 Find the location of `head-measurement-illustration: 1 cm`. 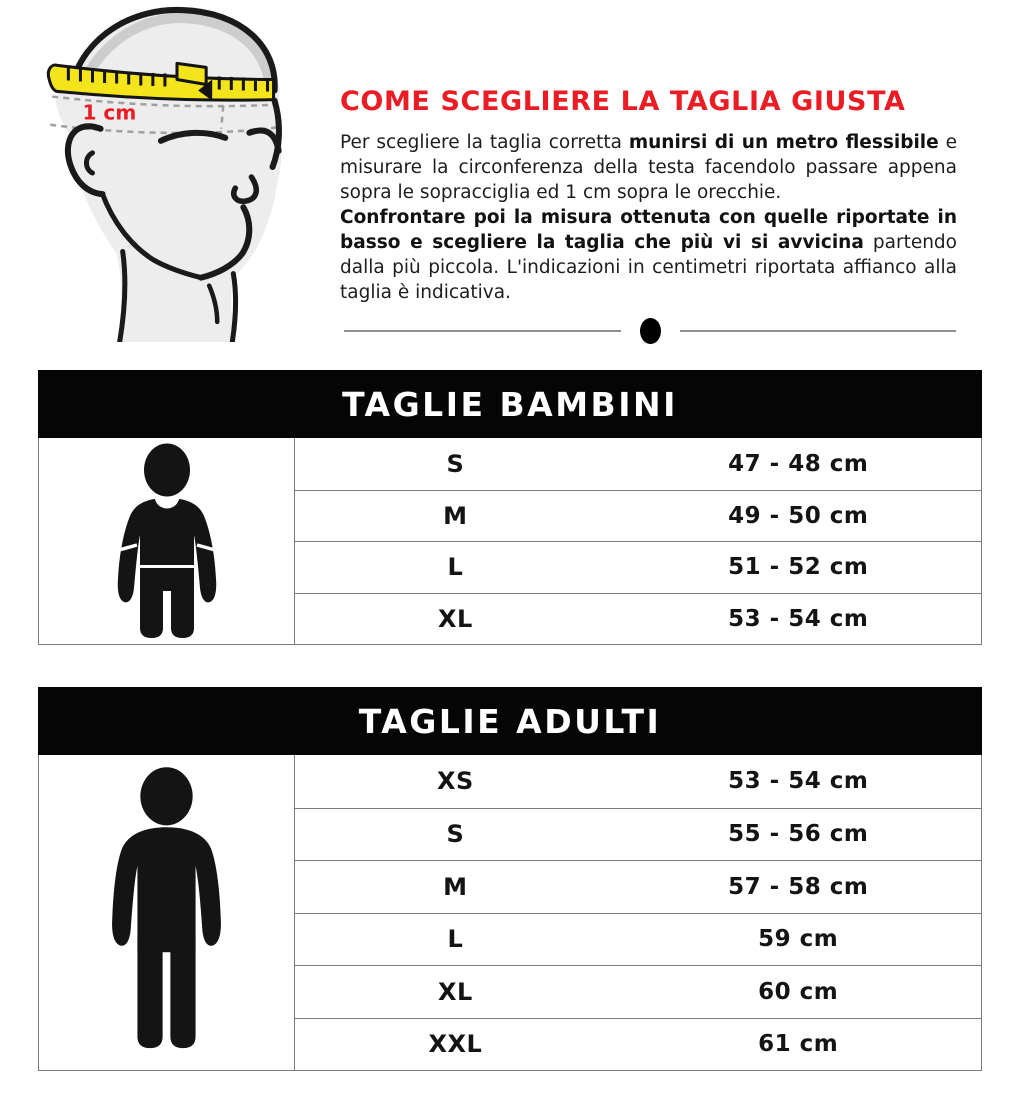

head-measurement-illustration: 1 cm is located at coordinates (178, 172).